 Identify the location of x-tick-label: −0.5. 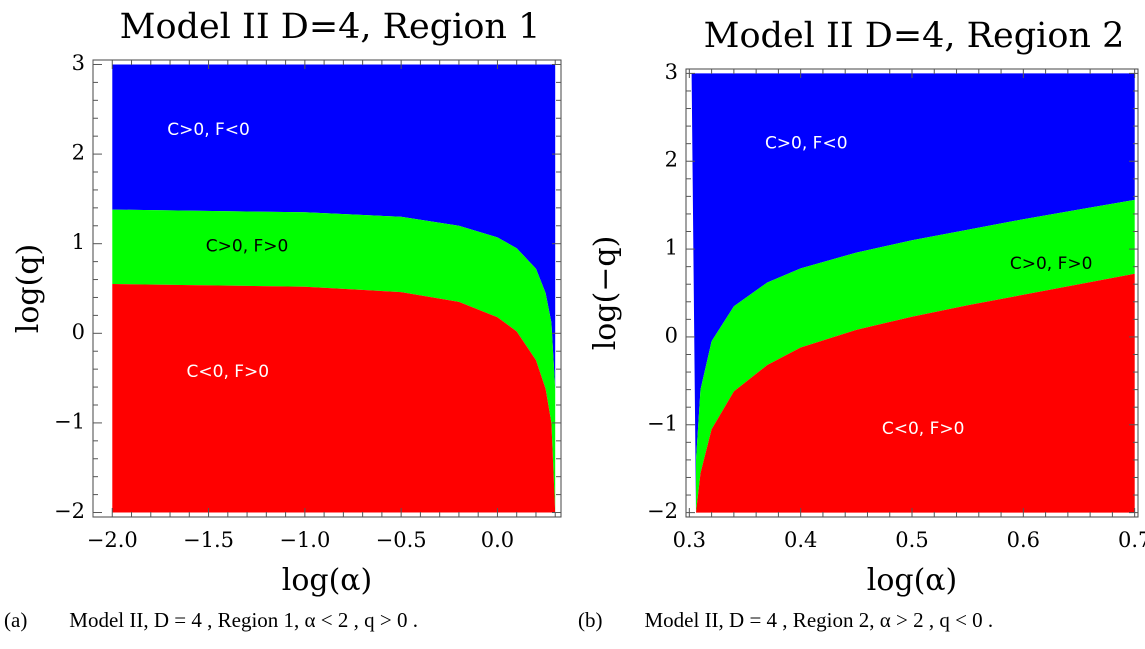
(401, 540).